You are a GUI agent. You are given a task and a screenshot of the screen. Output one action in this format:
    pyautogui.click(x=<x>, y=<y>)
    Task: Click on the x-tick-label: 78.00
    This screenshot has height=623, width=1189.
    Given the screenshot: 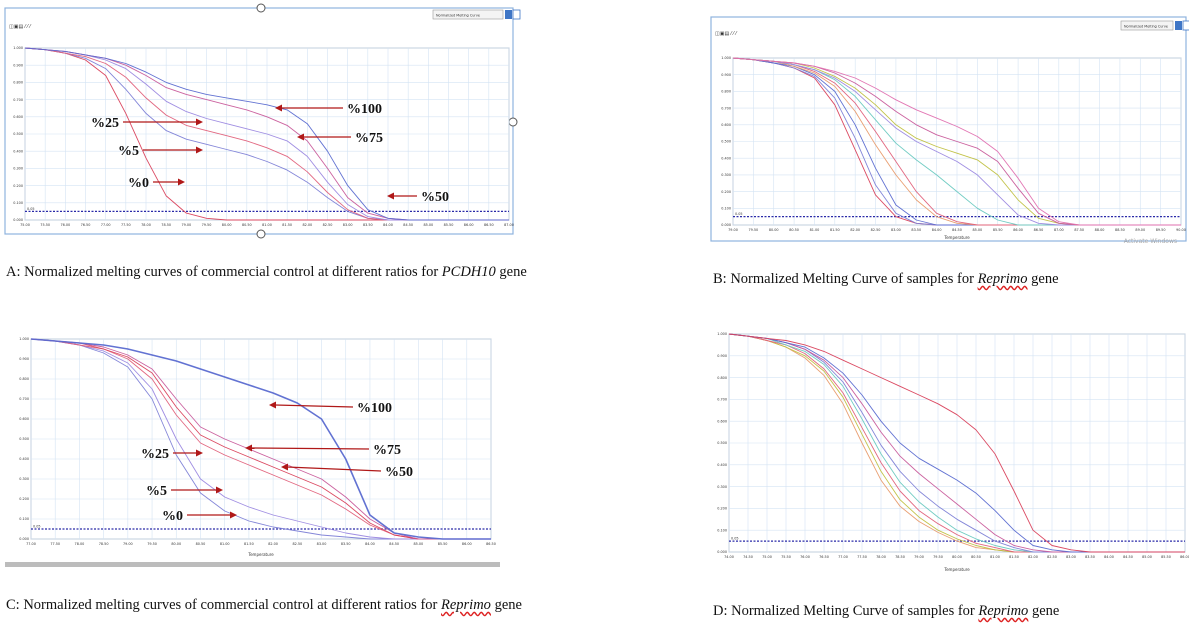 What is the action you would take?
    pyautogui.click(x=80, y=544)
    